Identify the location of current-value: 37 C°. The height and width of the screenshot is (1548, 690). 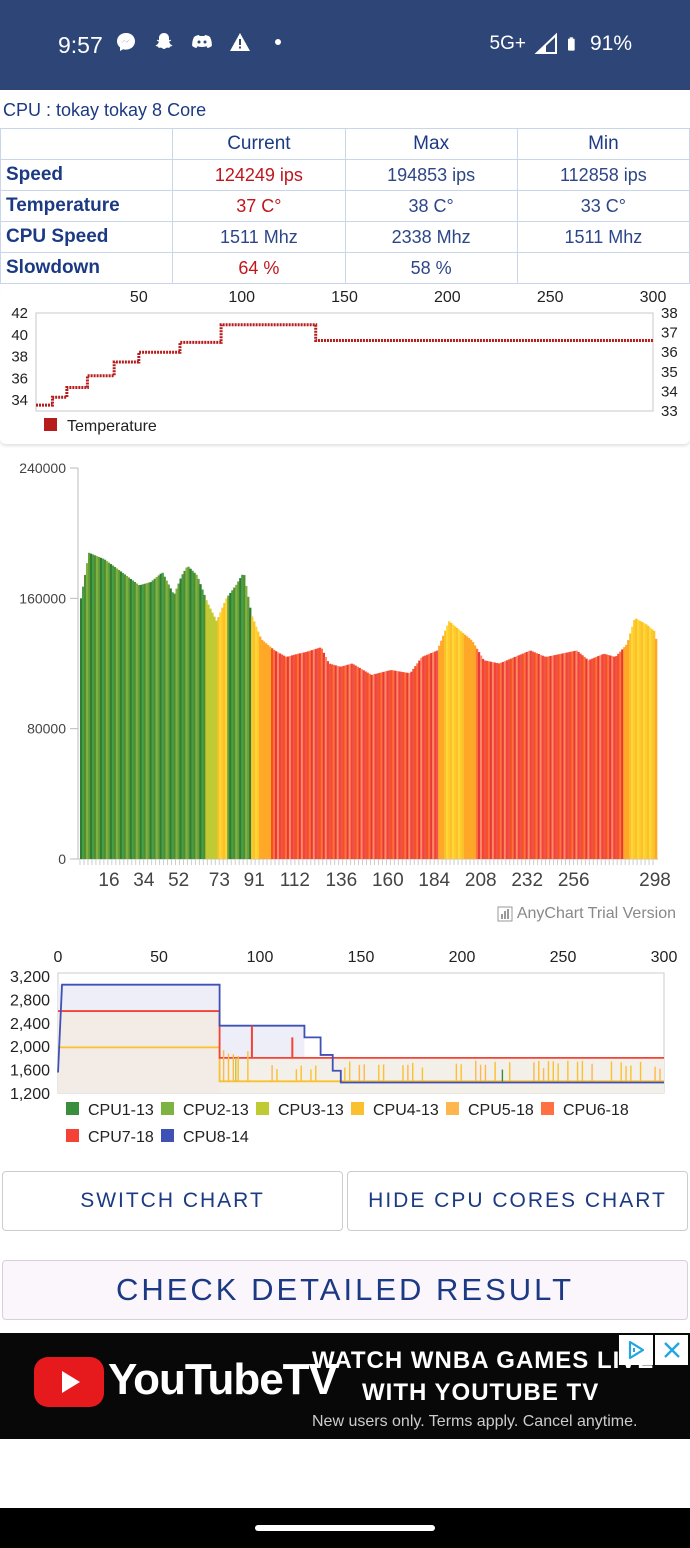
(259, 206).